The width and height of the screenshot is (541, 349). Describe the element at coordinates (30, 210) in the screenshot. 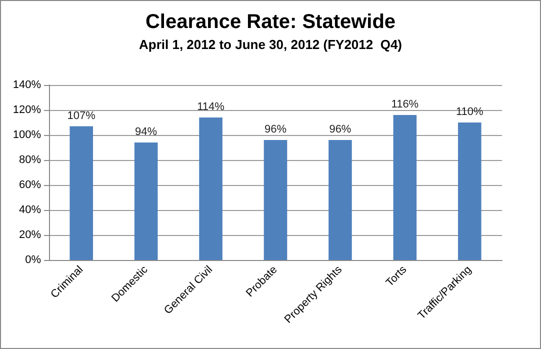

I see `y-tick-label: 40%` at that location.